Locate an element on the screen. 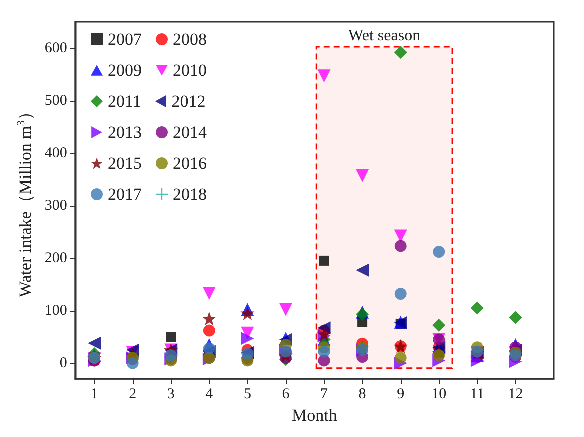 Image resolution: width=584 pixels, height=437 pixels. legend-label: 2011 is located at coordinates (125, 101).